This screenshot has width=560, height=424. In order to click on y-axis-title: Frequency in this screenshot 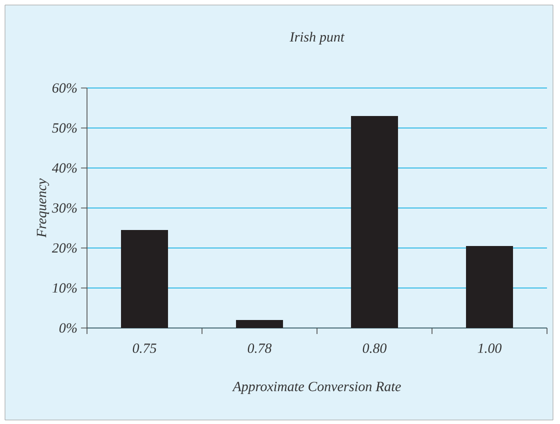, I will do `click(43, 208)`.